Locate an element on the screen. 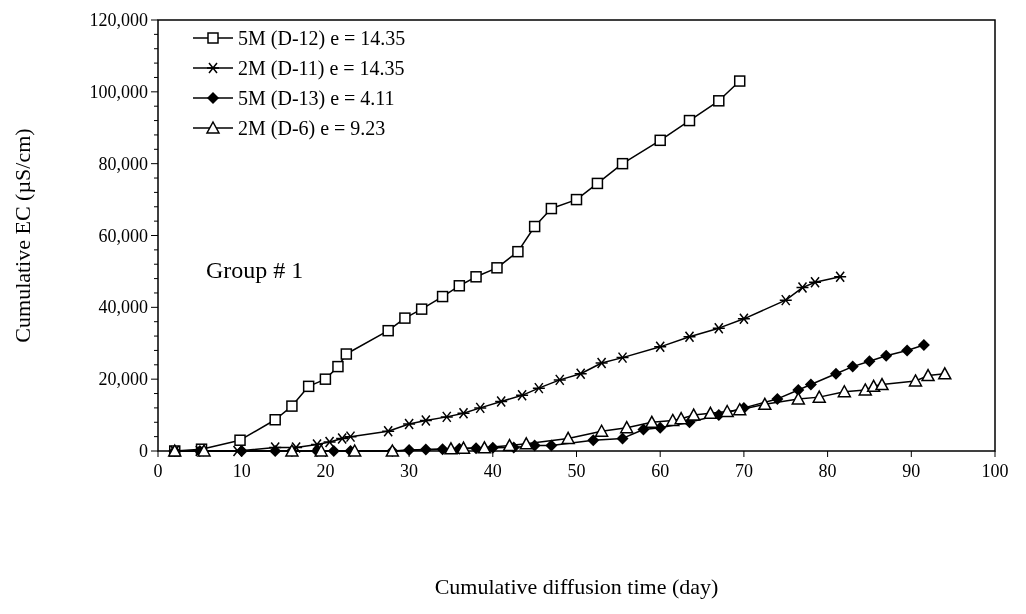  y-tick-label: 40,000 is located at coordinates (123, 307).